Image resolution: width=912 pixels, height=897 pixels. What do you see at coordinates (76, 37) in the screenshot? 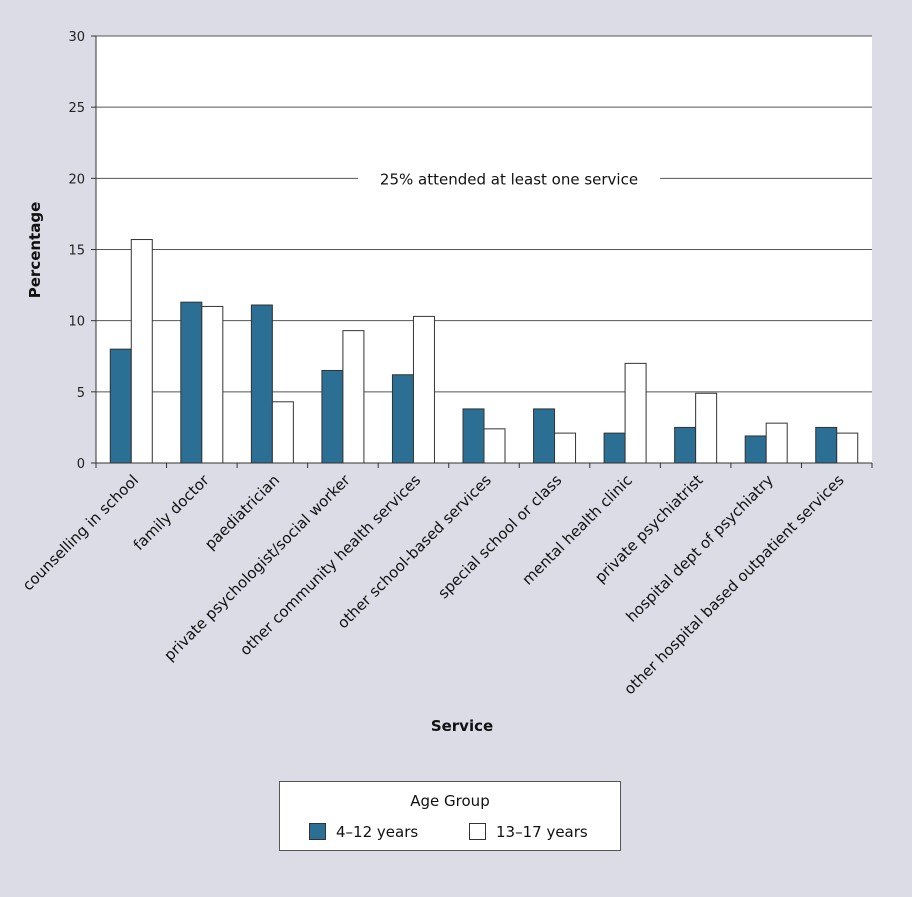
I see `y-tick-label: 30` at bounding box center [76, 37].